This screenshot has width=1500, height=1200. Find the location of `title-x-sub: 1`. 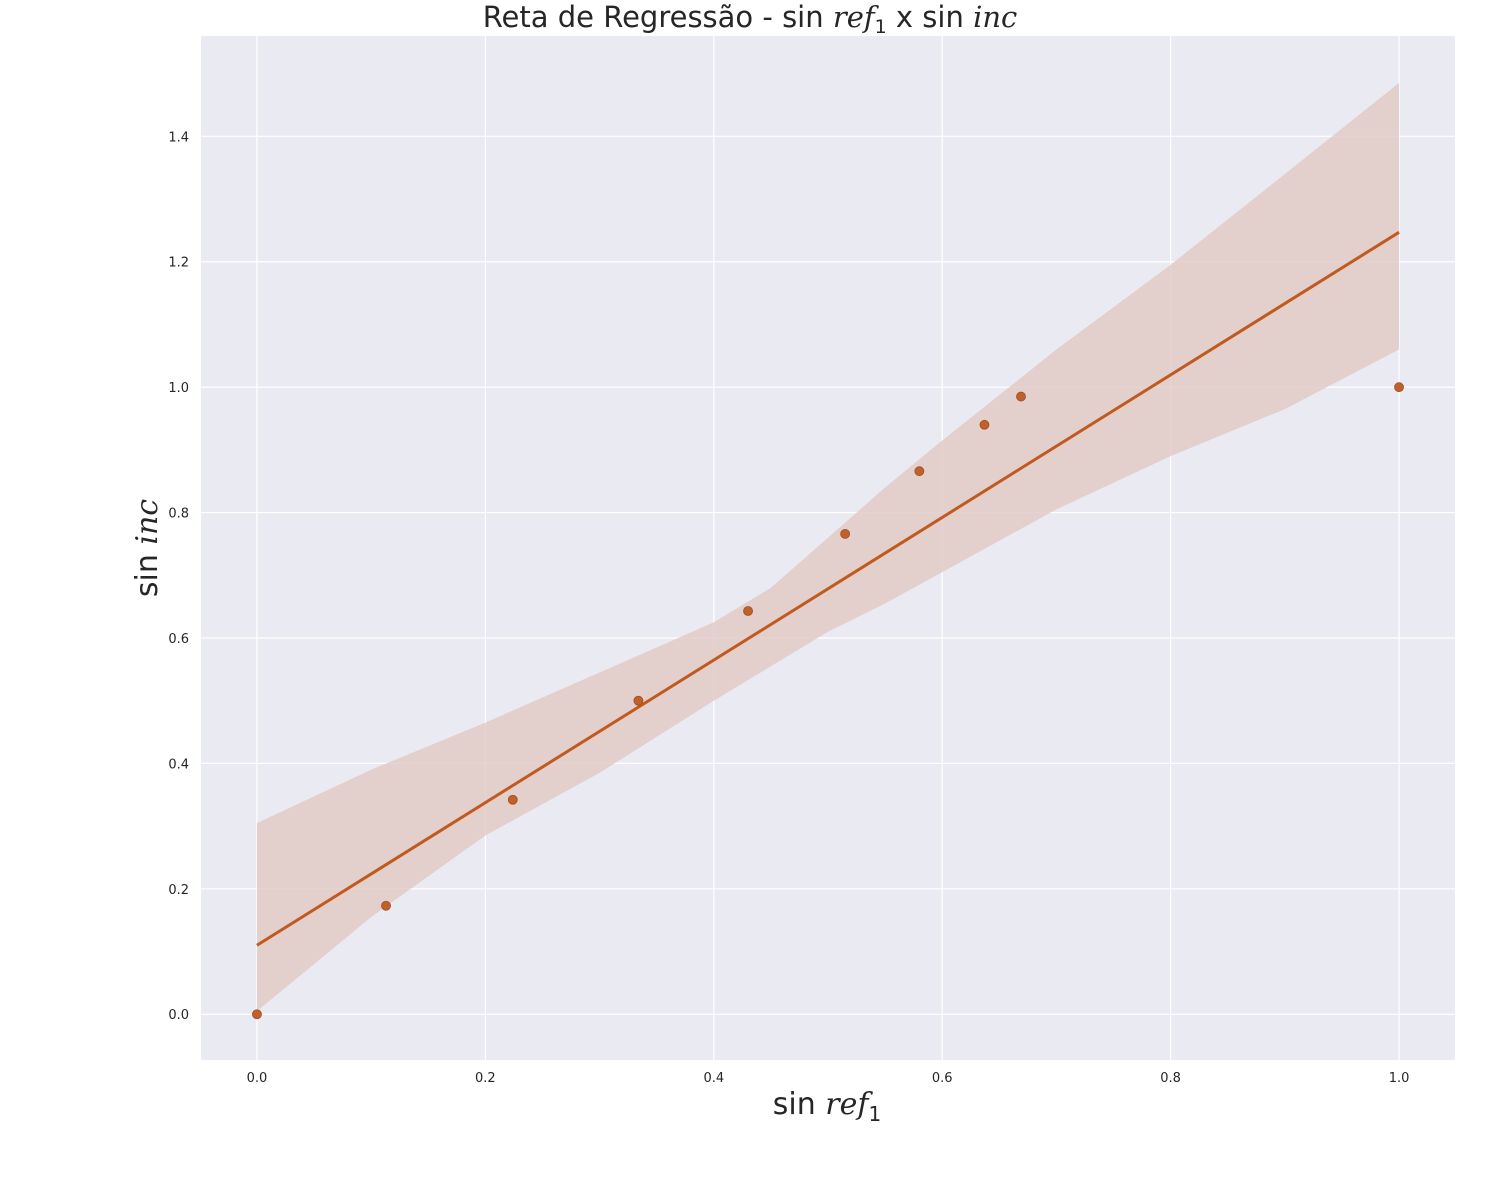

title-x-sub: 1 is located at coordinates (881, 27).